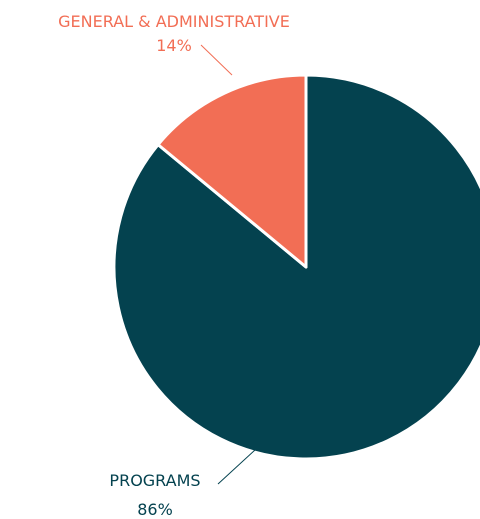 The height and width of the screenshot is (519, 480). What do you see at coordinates (154, 480) in the screenshot?
I see `slice-label-programs: PROGRAMS` at bounding box center [154, 480].